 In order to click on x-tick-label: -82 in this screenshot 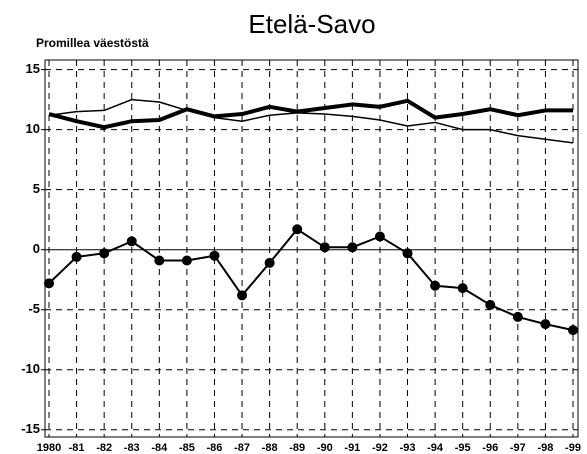, I will do `click(104, 448)`.